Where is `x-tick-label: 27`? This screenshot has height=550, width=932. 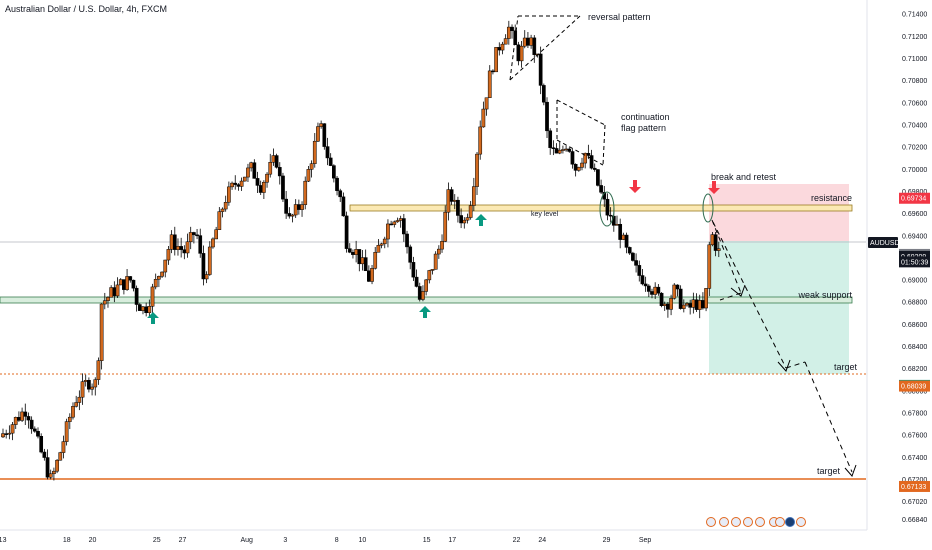
x-tick-label: 27 is located at coordinates (183, 540).